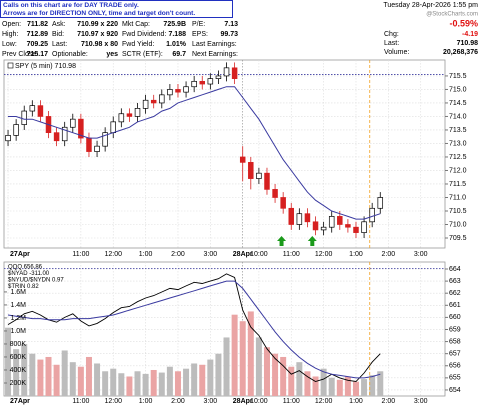 This screenshot has width=480, height=406. Describe the element at coordinates (470, 34) in the screenshot. I see `summary-value: -4.19` at that location.